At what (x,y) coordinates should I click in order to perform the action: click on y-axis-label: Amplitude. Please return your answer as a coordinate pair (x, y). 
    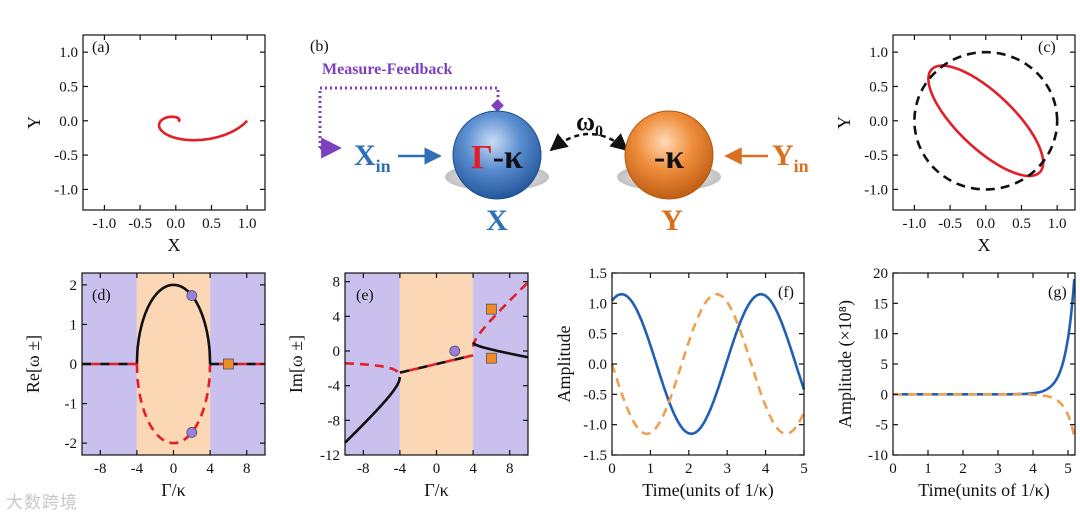
    Looking at the image, I should click on (564, 363).